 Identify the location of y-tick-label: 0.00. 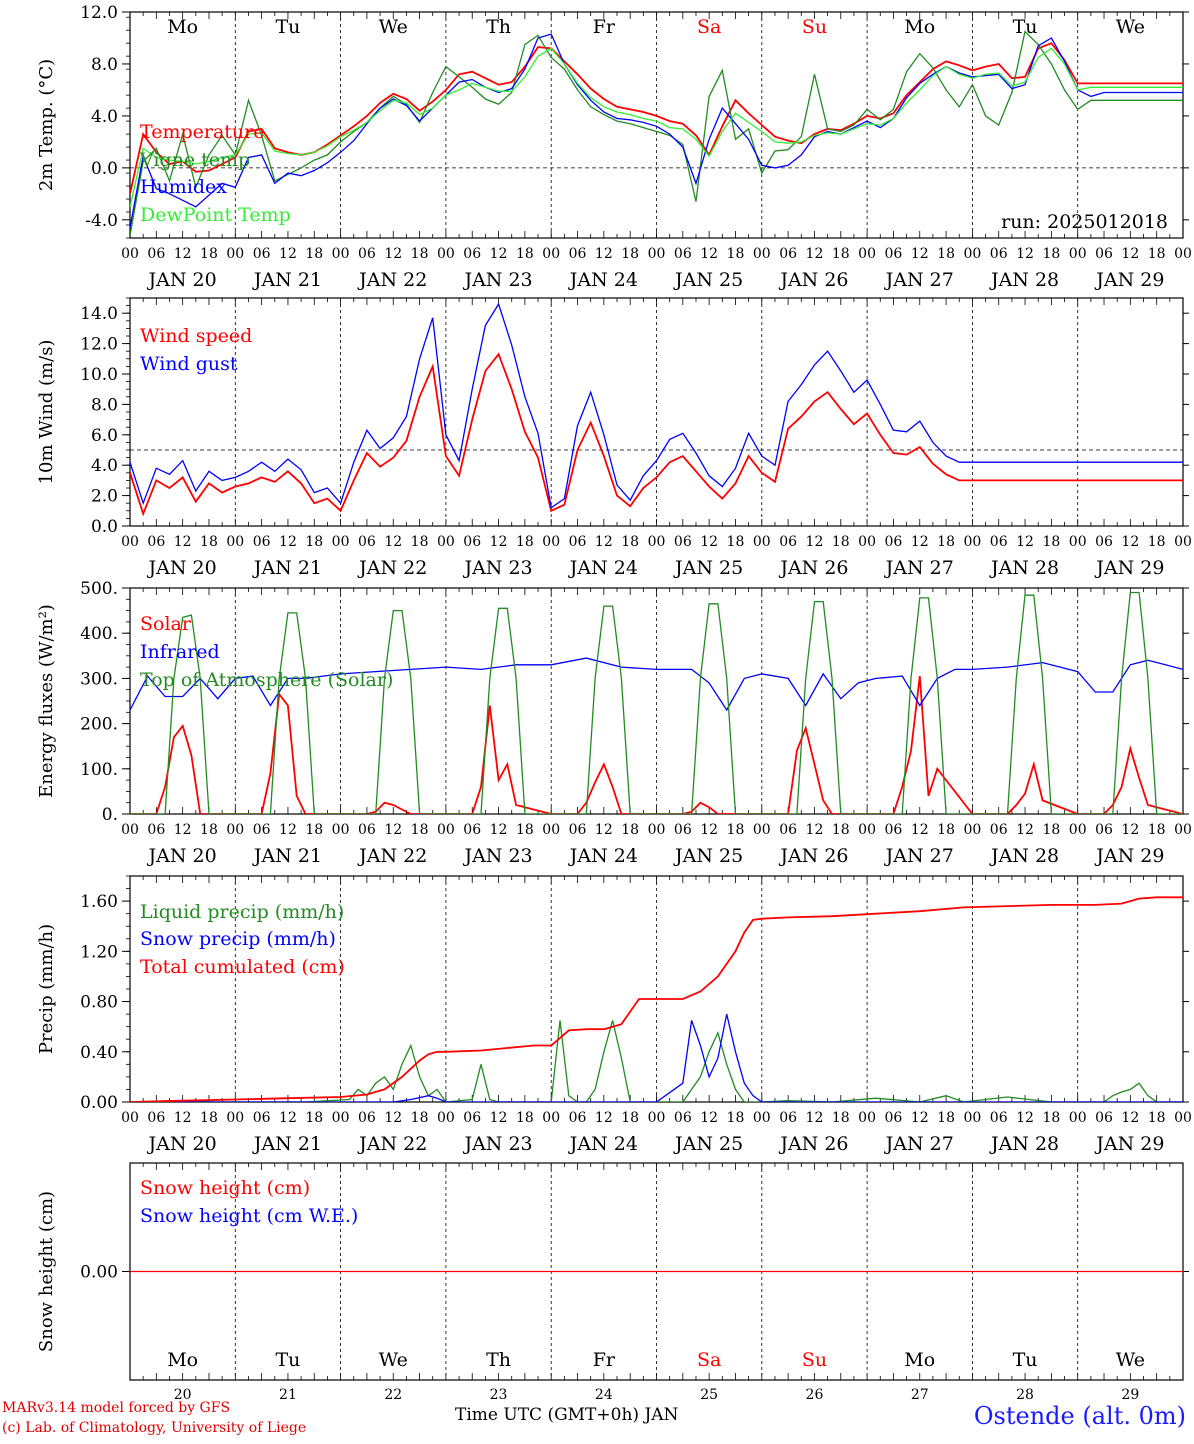
(99, 1273).